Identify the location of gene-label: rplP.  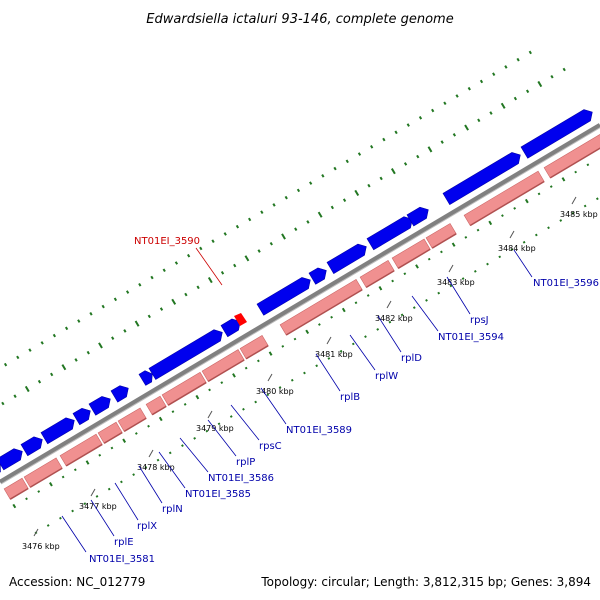
(245, 462).